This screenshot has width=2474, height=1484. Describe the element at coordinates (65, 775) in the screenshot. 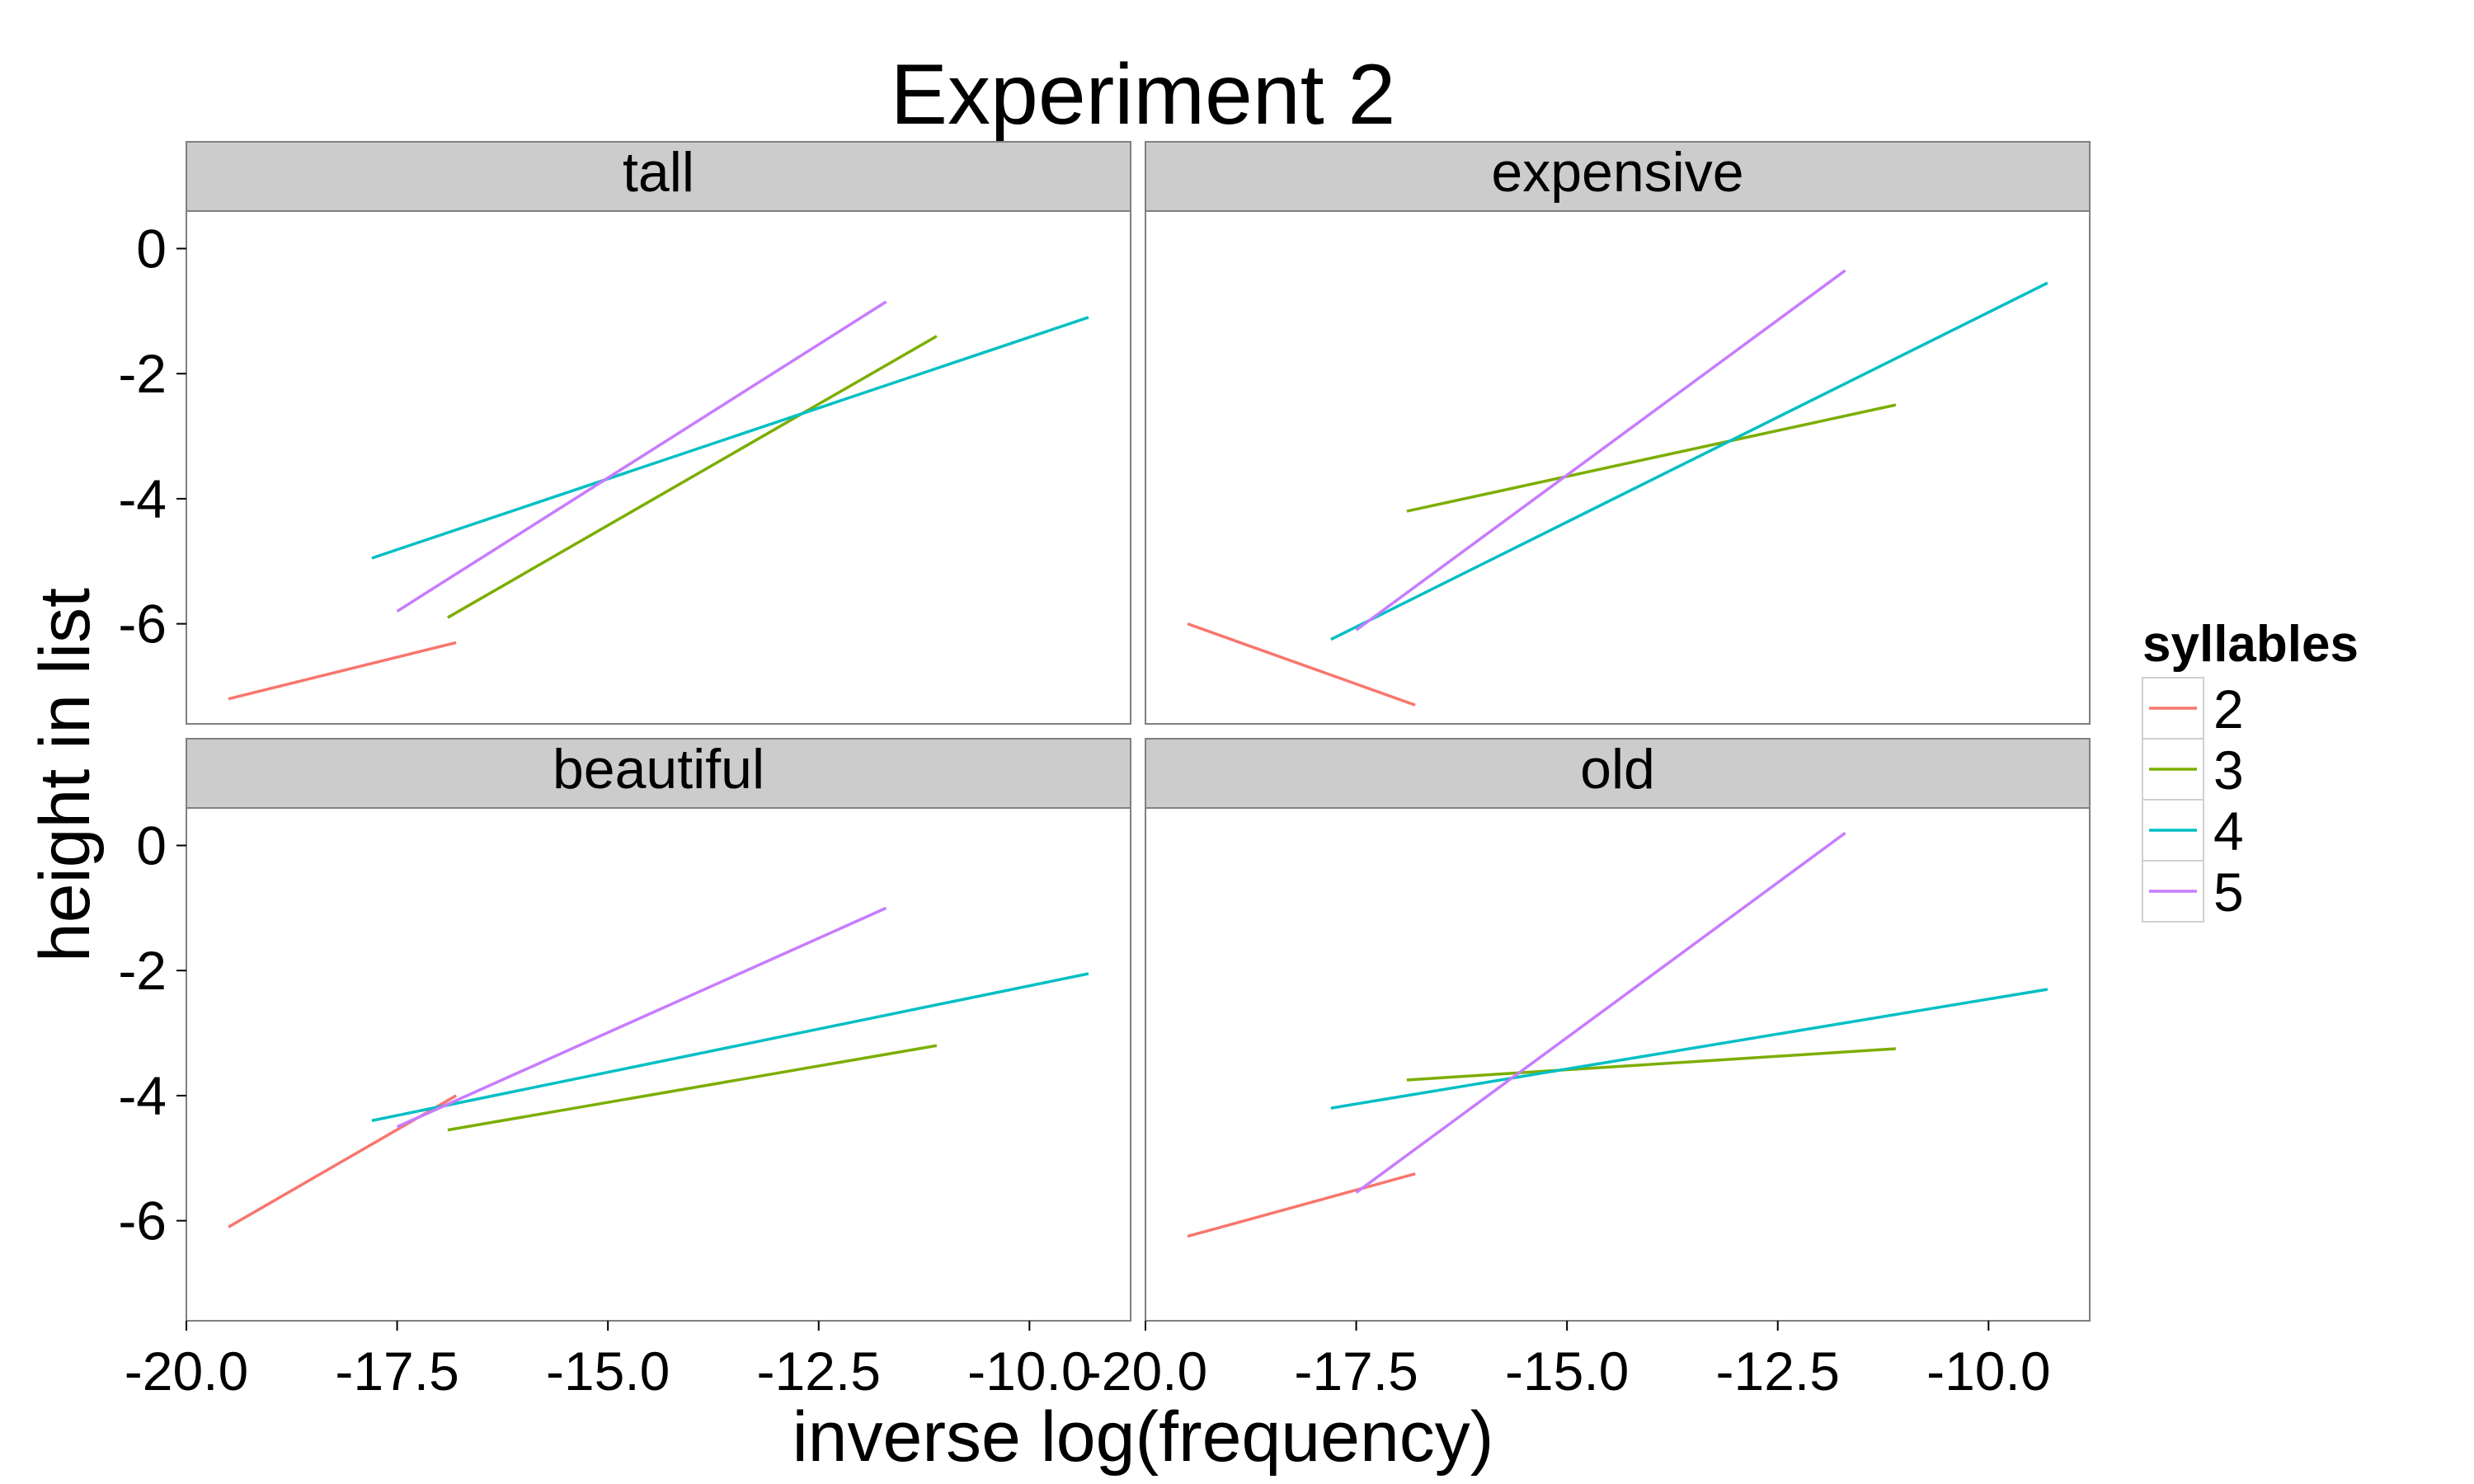

I see `y-axis-title: height in list` at that location.